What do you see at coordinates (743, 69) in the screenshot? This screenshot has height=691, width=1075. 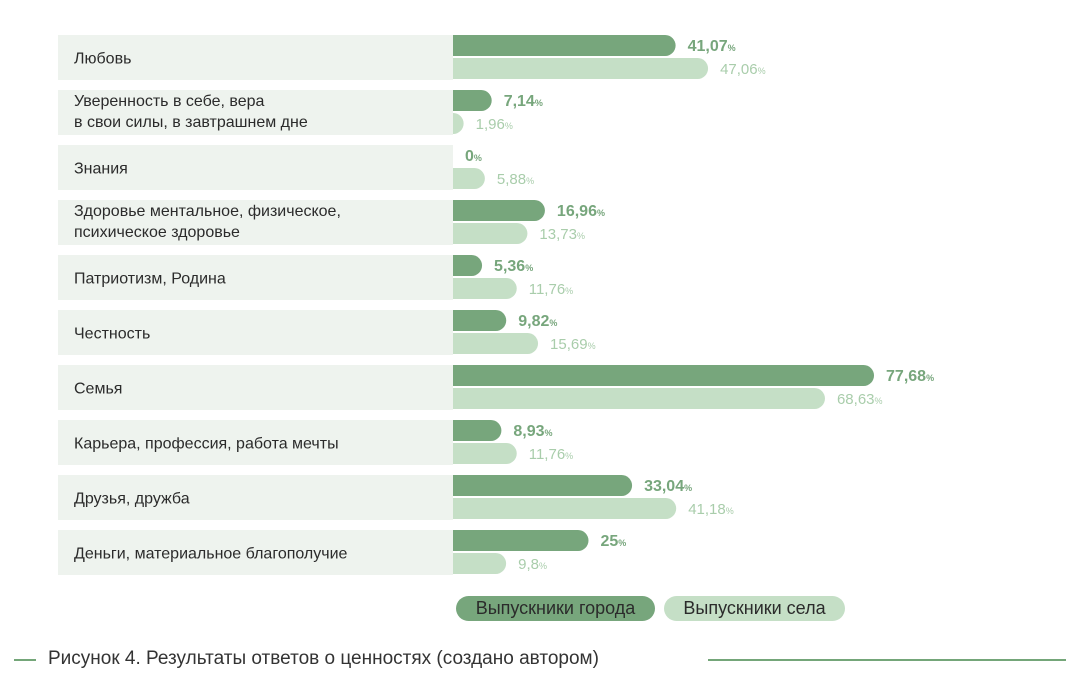 I see `value-label-village: 47,06%` at bounding box center [743, 69].